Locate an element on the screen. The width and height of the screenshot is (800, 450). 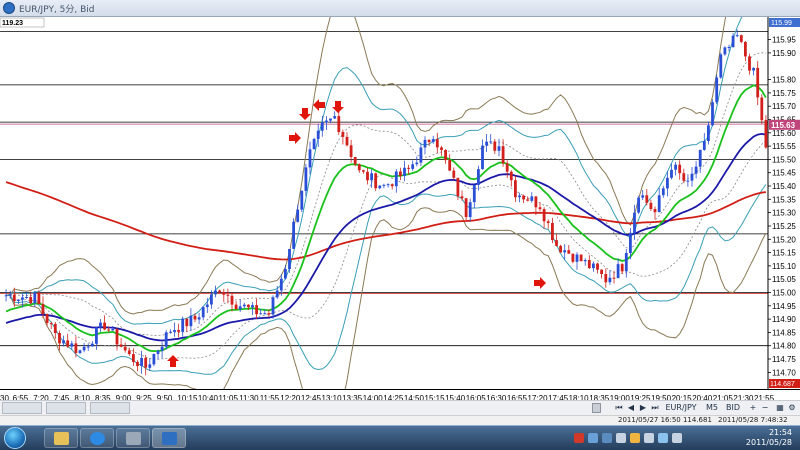
top-left-price-box is located at coordinates (22, 22).